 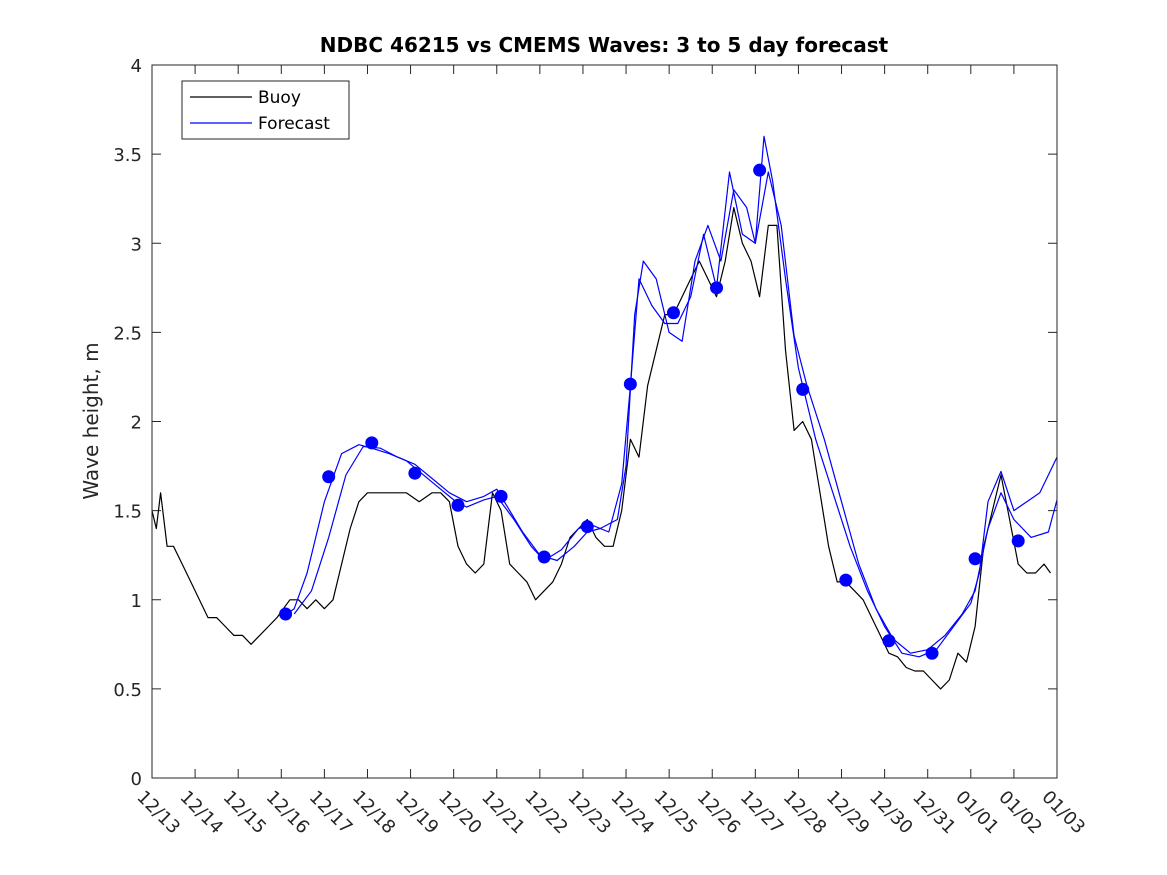 What do you see at coordinates (374, 813) in the screenshot?
I see `x-tick-label: 12/18` at bounding box center [374, 813].